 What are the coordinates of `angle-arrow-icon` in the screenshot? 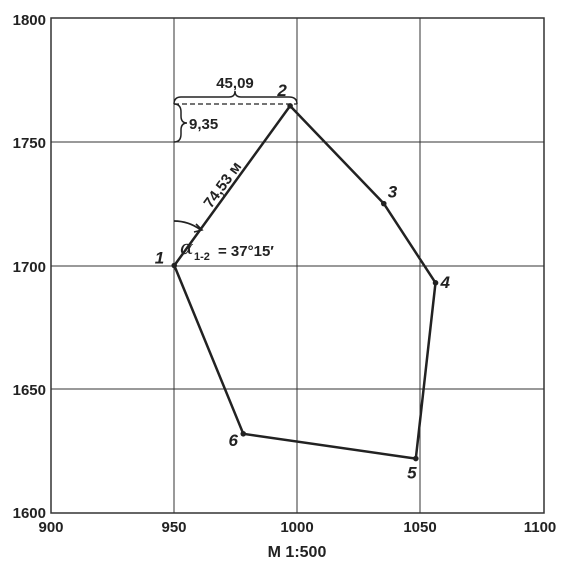 It's located at (198, 228).